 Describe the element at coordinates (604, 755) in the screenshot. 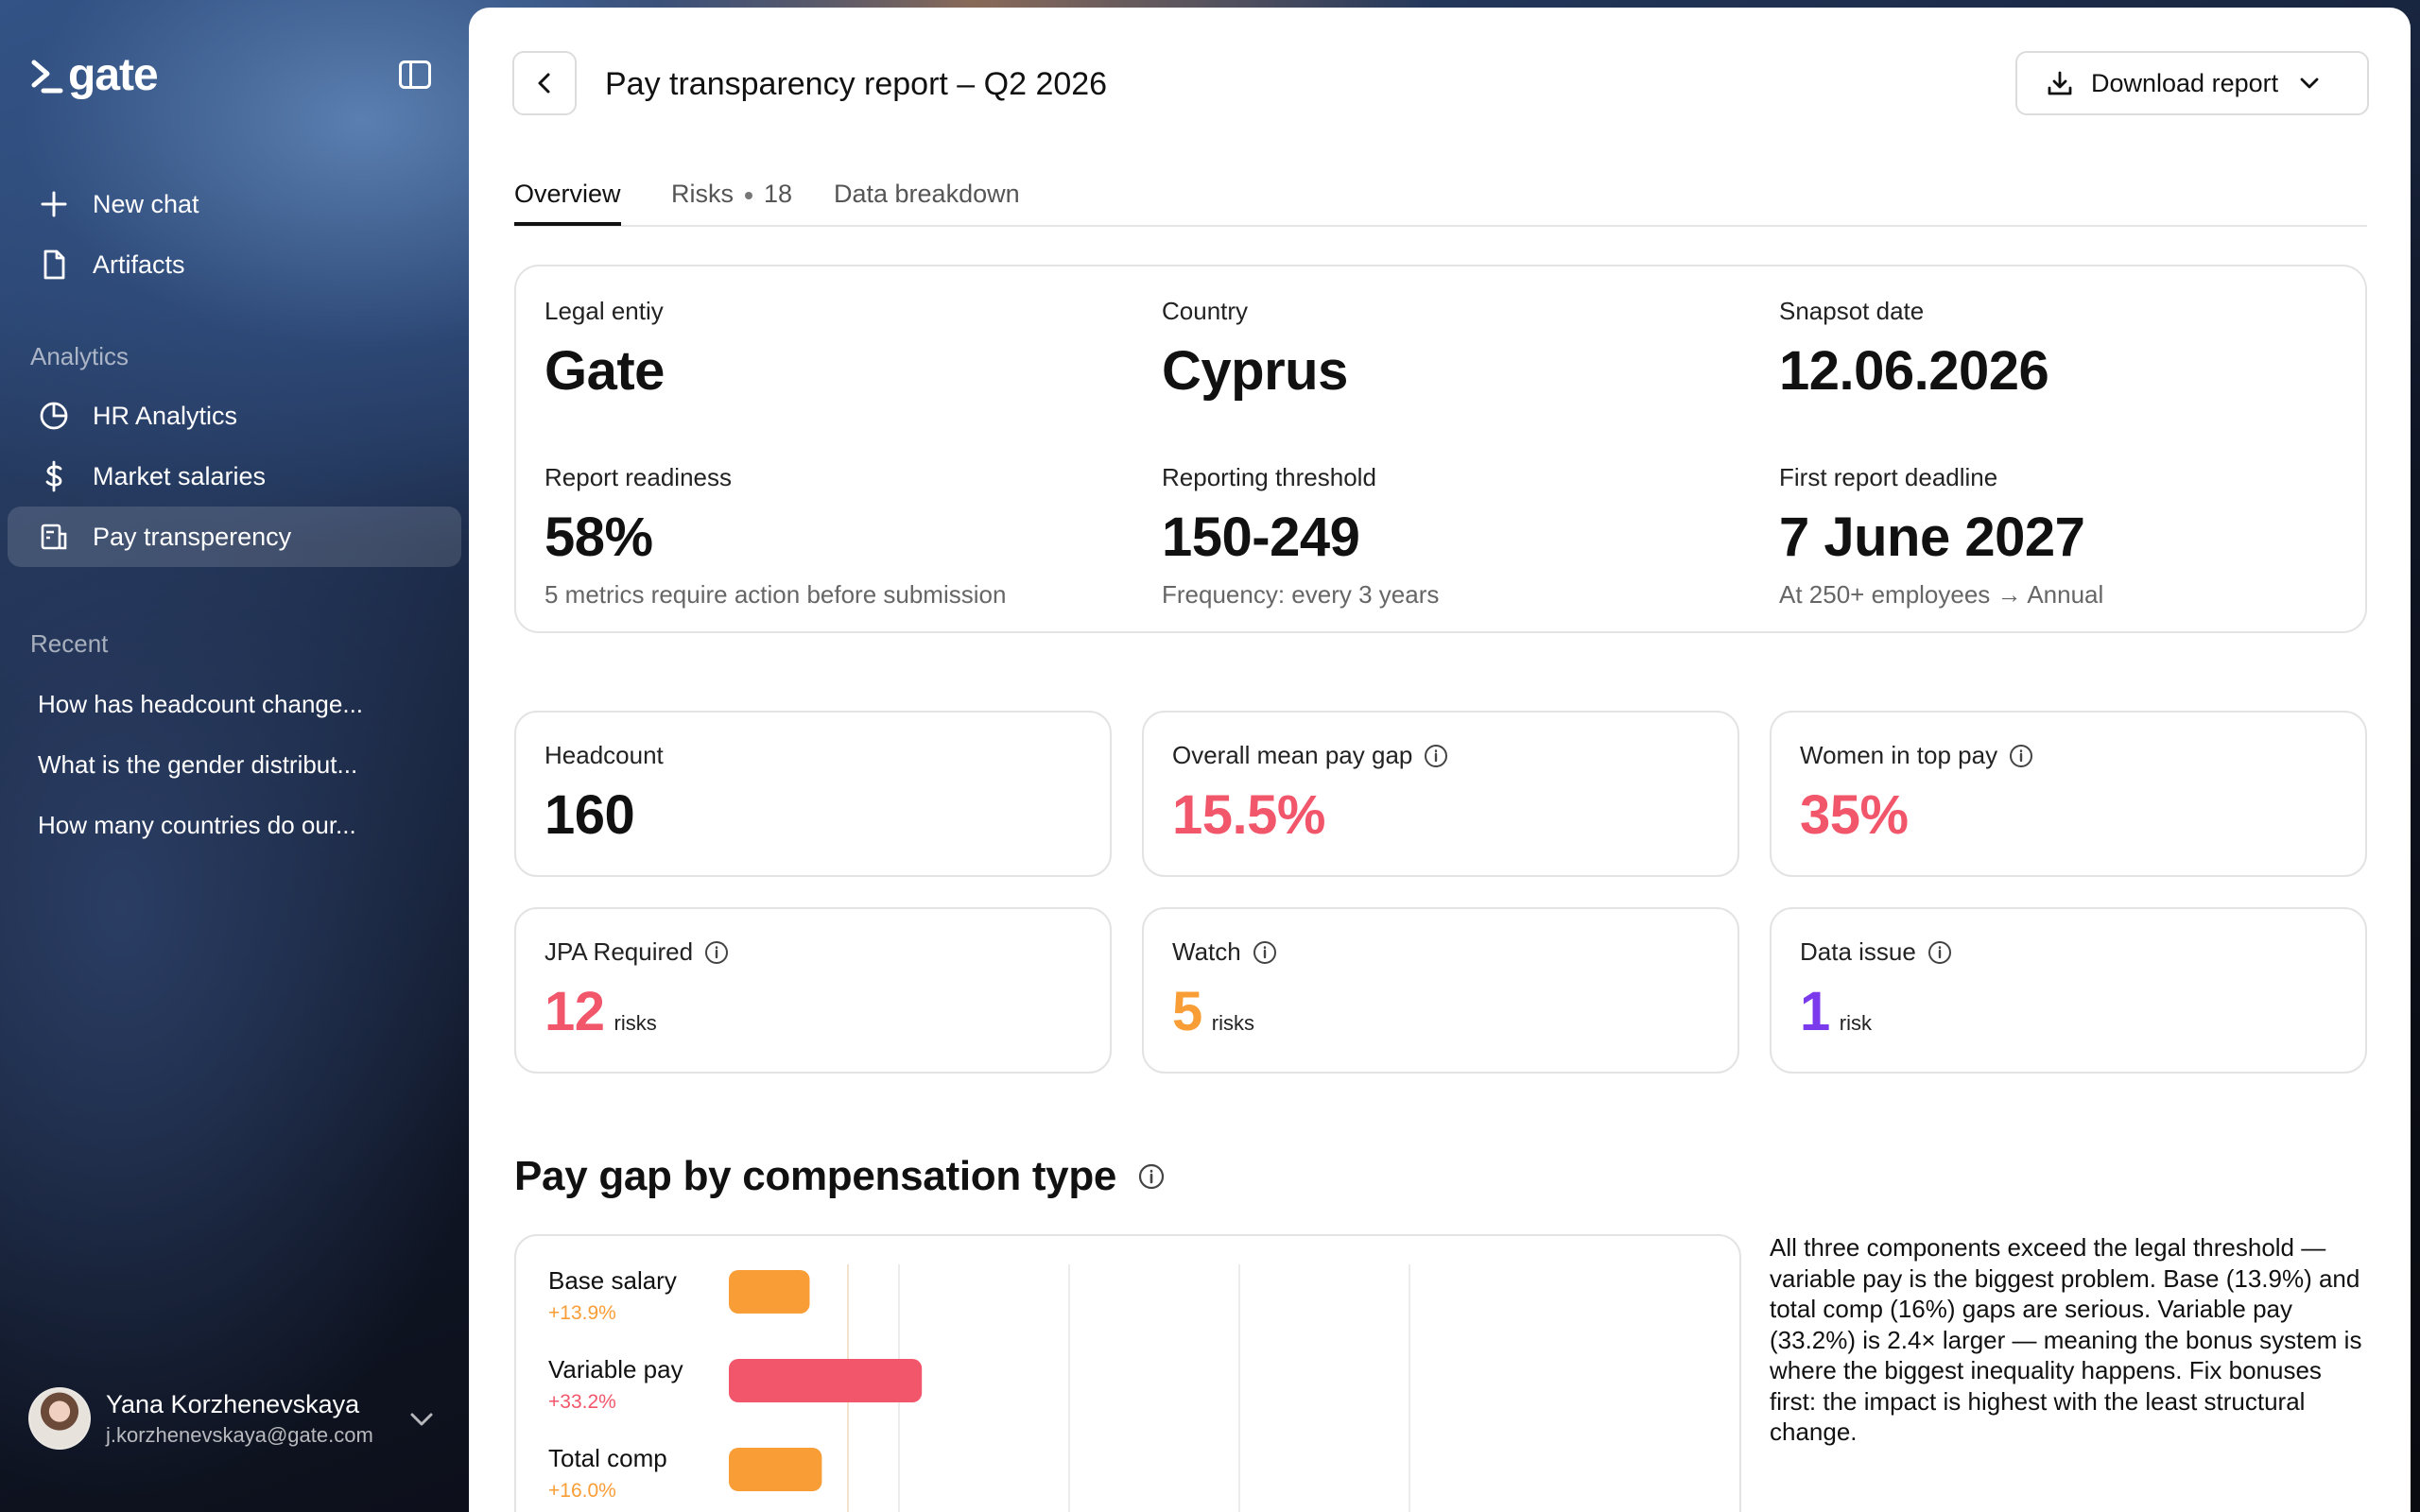

I see `headcount-label: Headcount` at that location.